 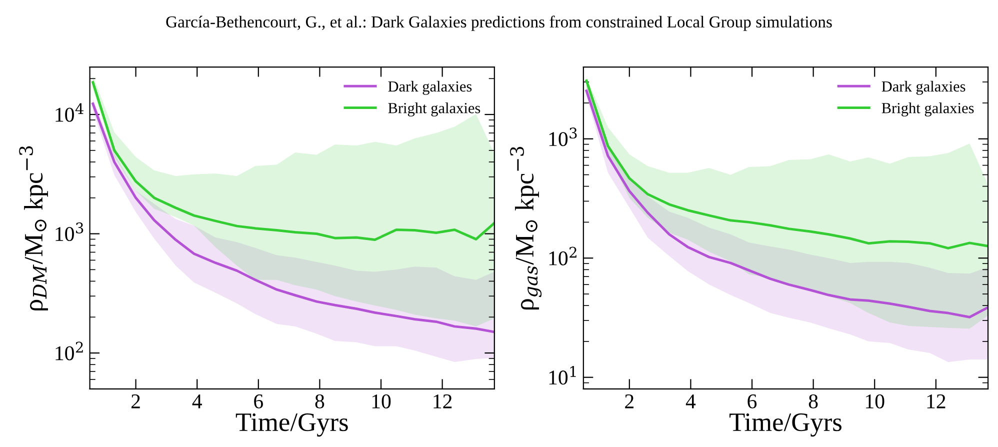 I want to click on text: García-Bethencourt, G., et al.: Dark Galaxies predictions from constrained Local Group simulations, so click(x=499, y=23).